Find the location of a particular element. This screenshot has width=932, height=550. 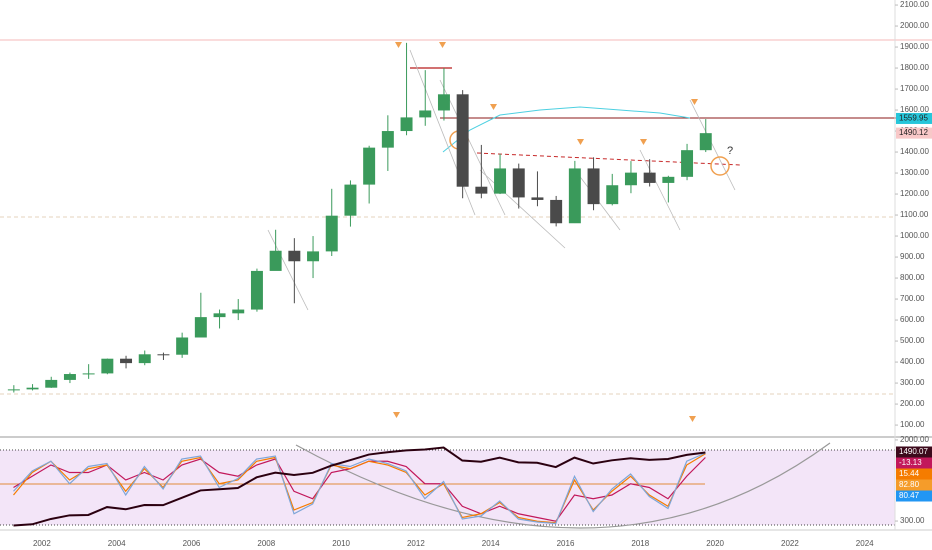

x-tick-label: 2008 is located at coordinates (266, 543).